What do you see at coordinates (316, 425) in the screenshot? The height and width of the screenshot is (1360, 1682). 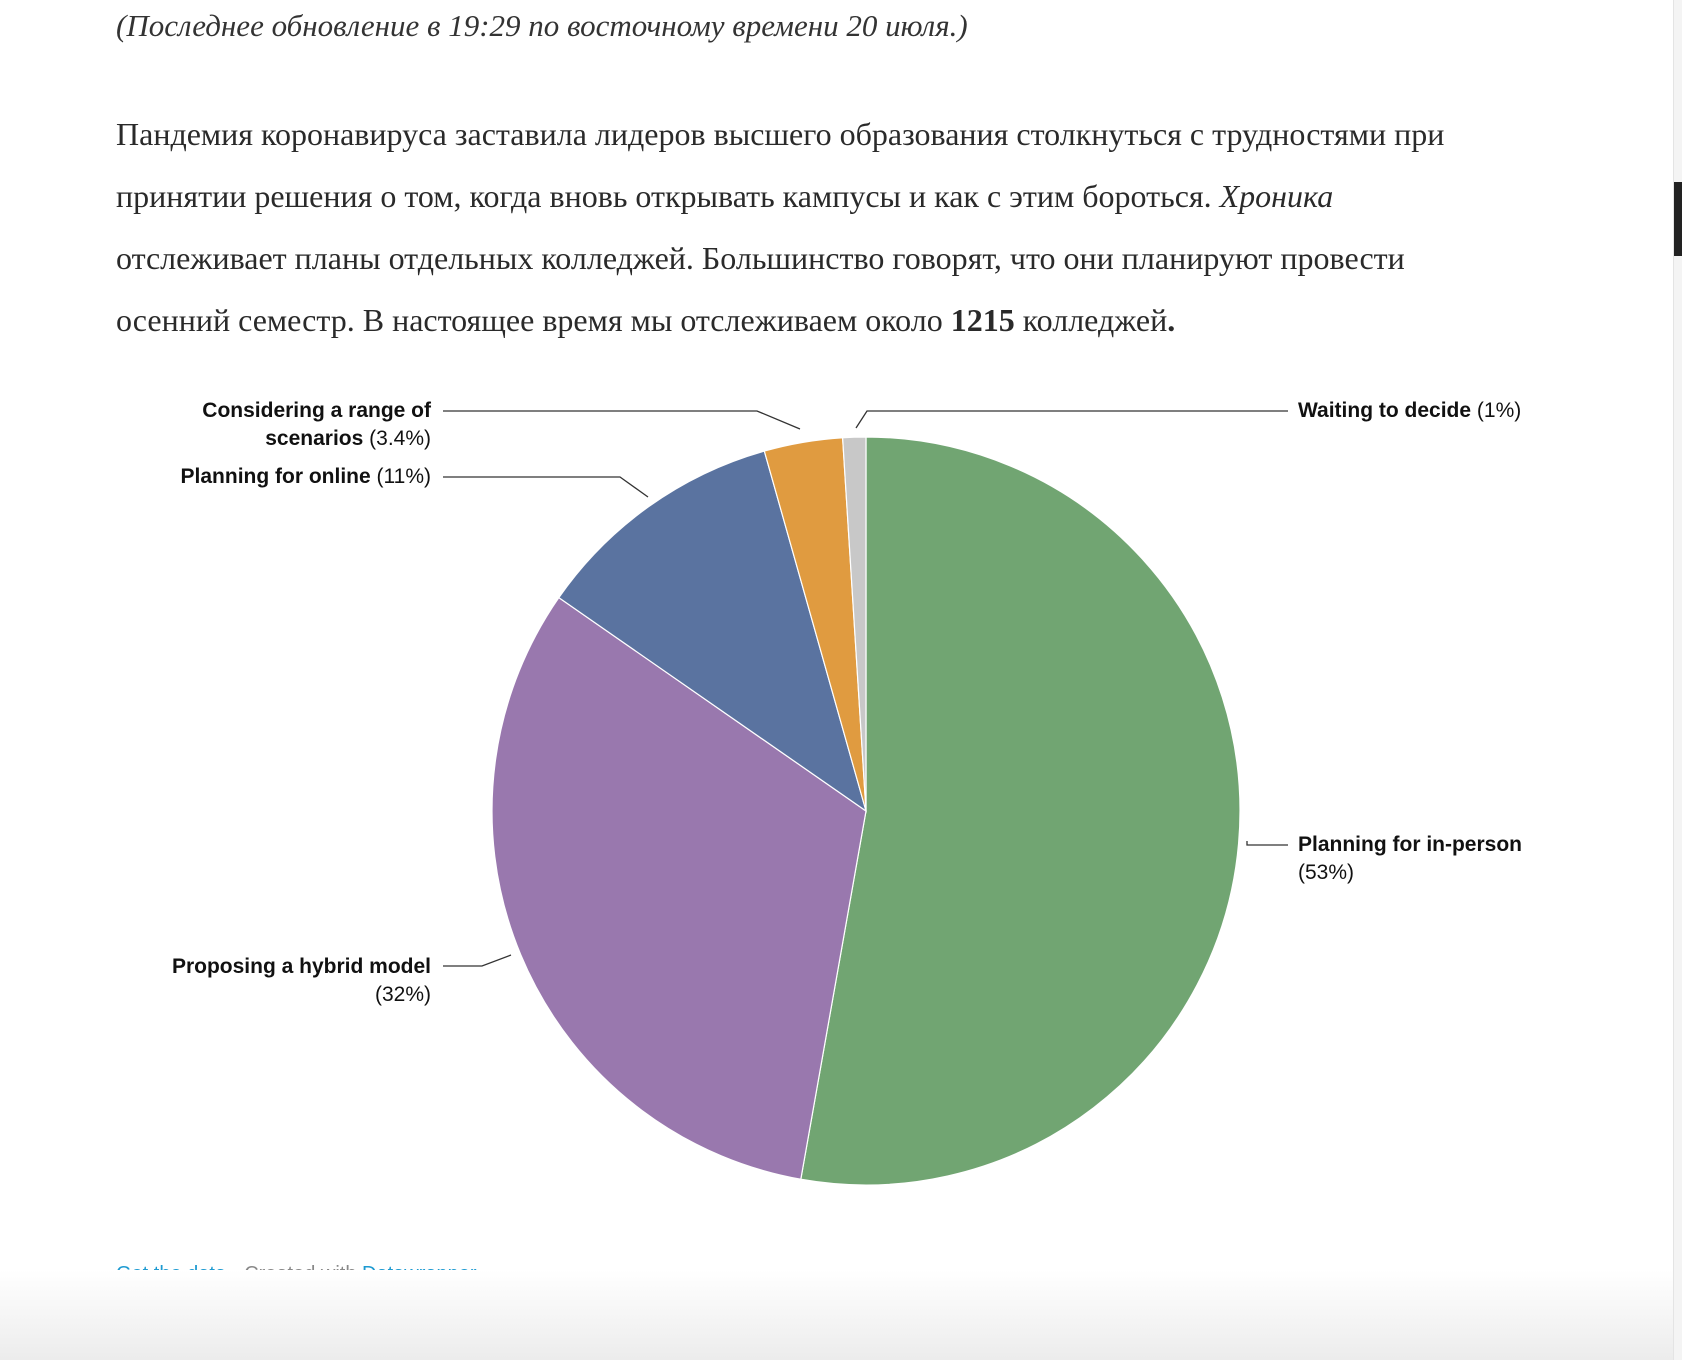 I see `label-considering-scenarios: Considering a range of scenarios (3.4%)` at bounding box center [316, 425].